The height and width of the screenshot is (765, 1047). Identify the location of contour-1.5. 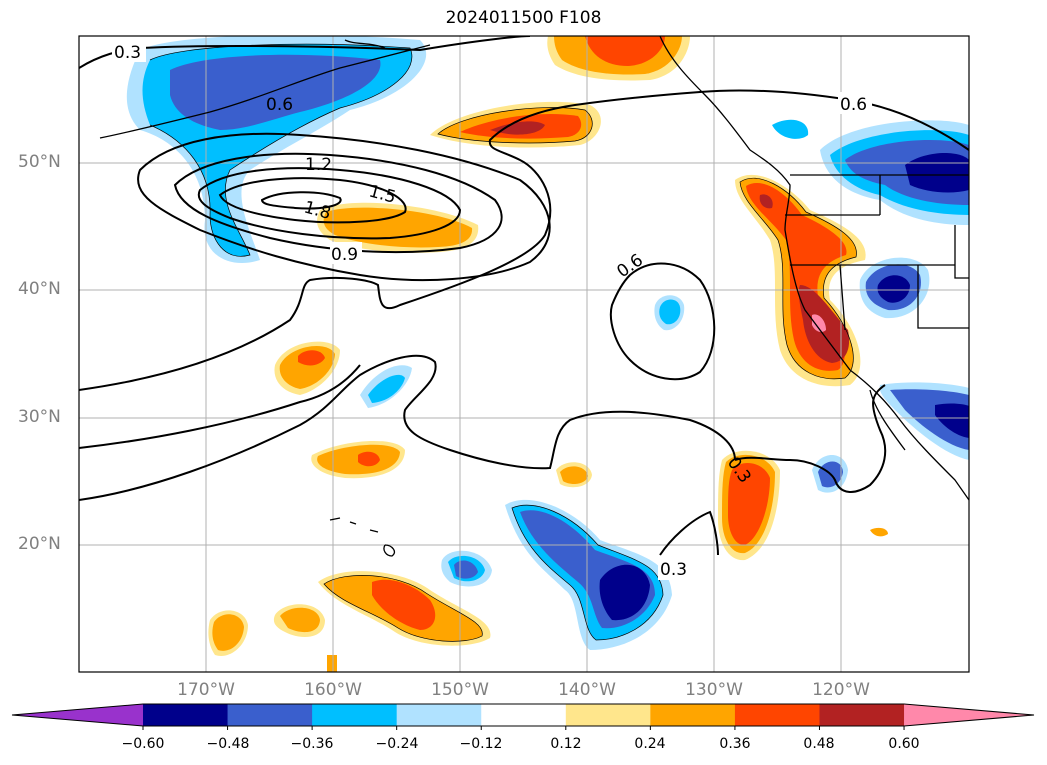
(329, 203).